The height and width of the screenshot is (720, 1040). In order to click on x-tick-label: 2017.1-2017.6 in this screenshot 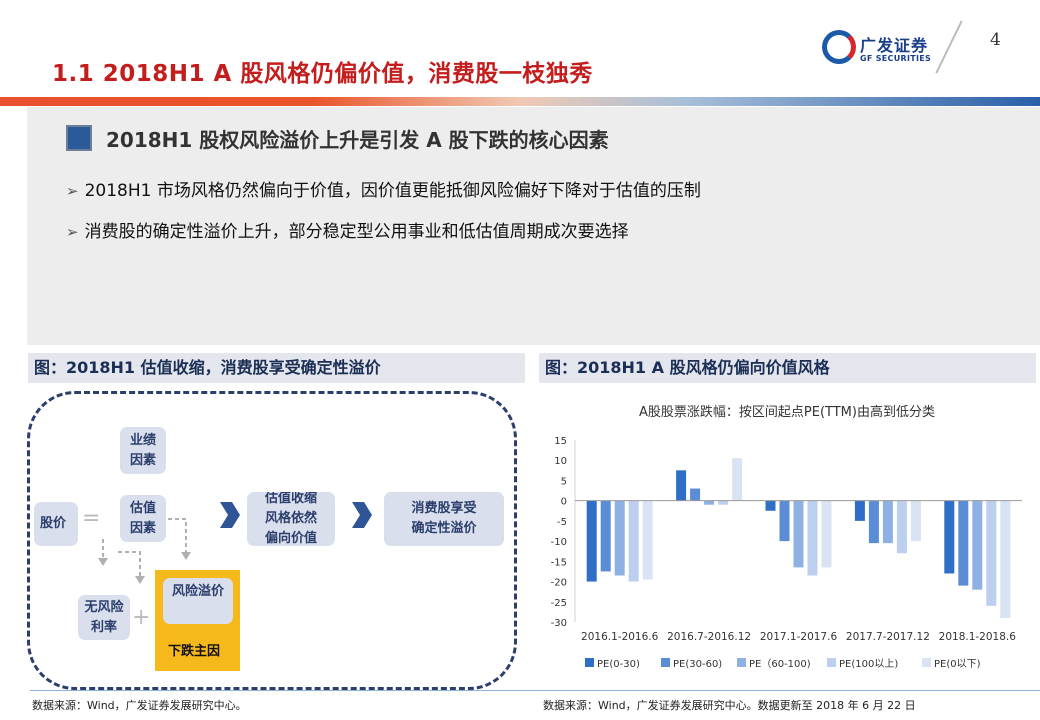, I will do `click(799, 637)`.